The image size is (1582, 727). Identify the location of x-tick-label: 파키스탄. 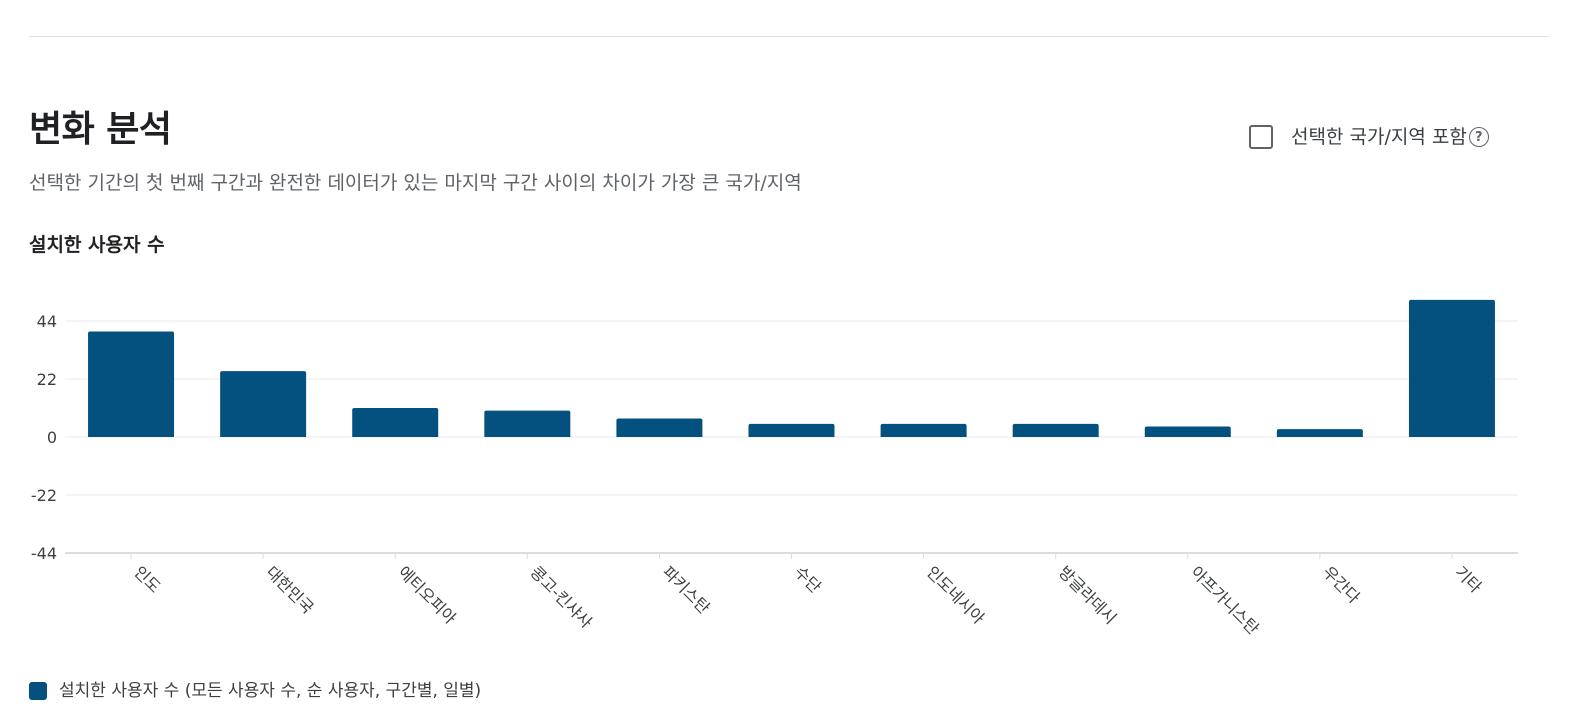
(686, 589).